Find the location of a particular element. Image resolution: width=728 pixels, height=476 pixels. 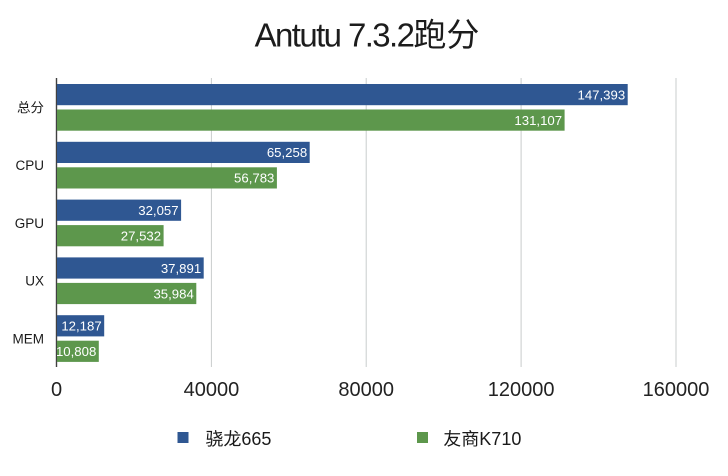

svg-text: UX is located at coordinates (34, 281).